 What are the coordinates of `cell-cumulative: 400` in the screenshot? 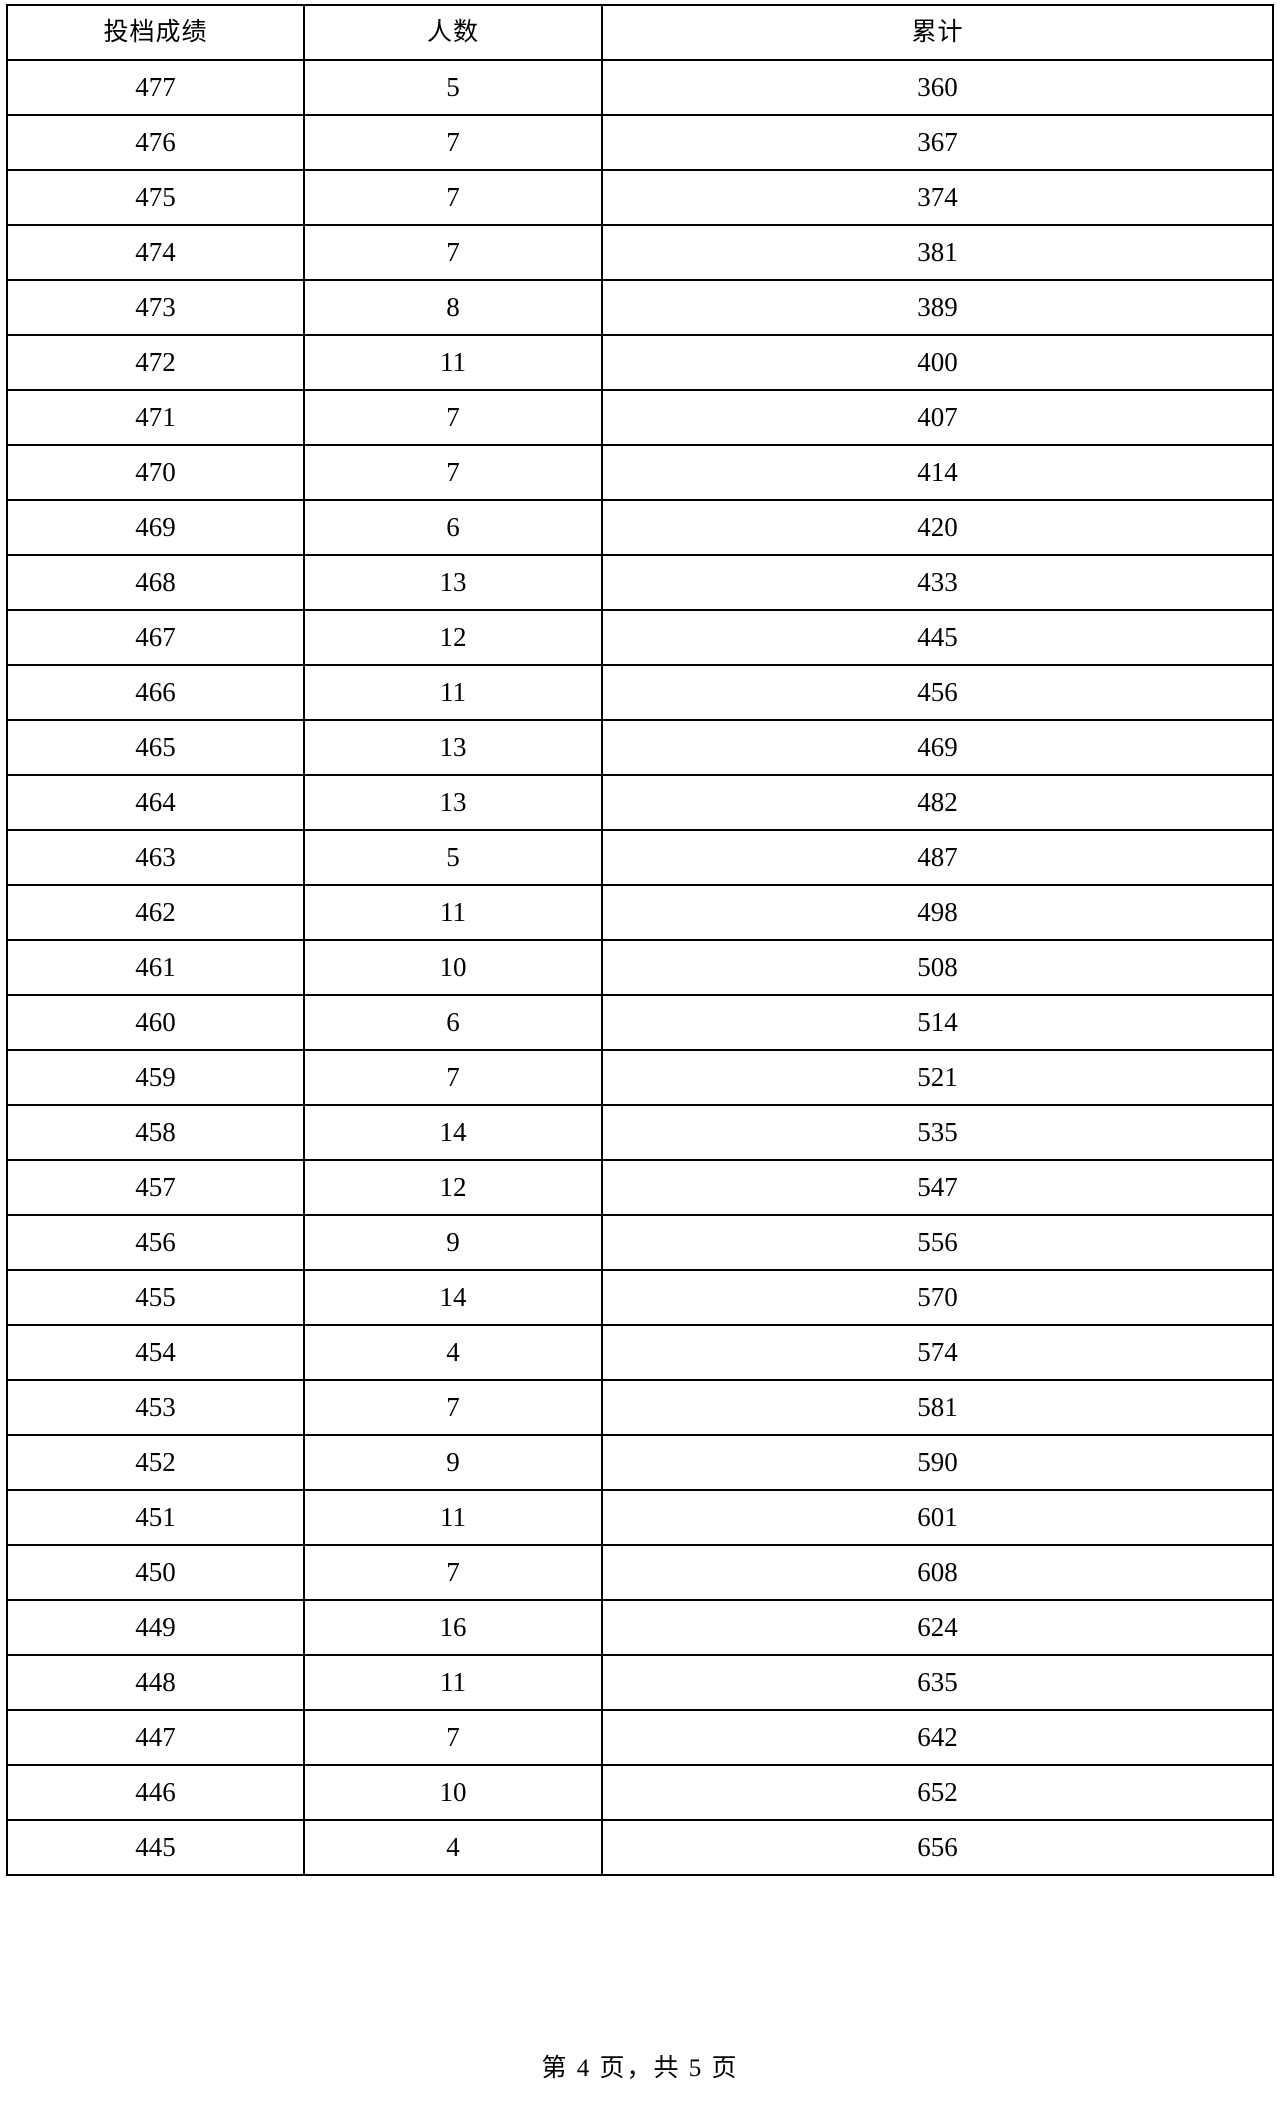 It's located at (937, 362).